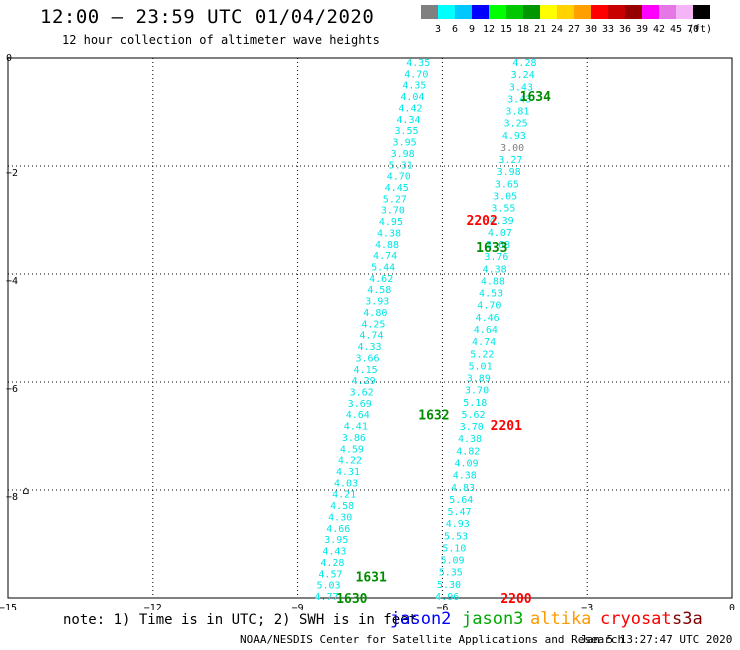 The width and height of the screenshot is (740, 650). What do you see at coordinates (523, 75) in the screenshot?
I see `track-2-value: 3.24` at bounding box center [523, 75].